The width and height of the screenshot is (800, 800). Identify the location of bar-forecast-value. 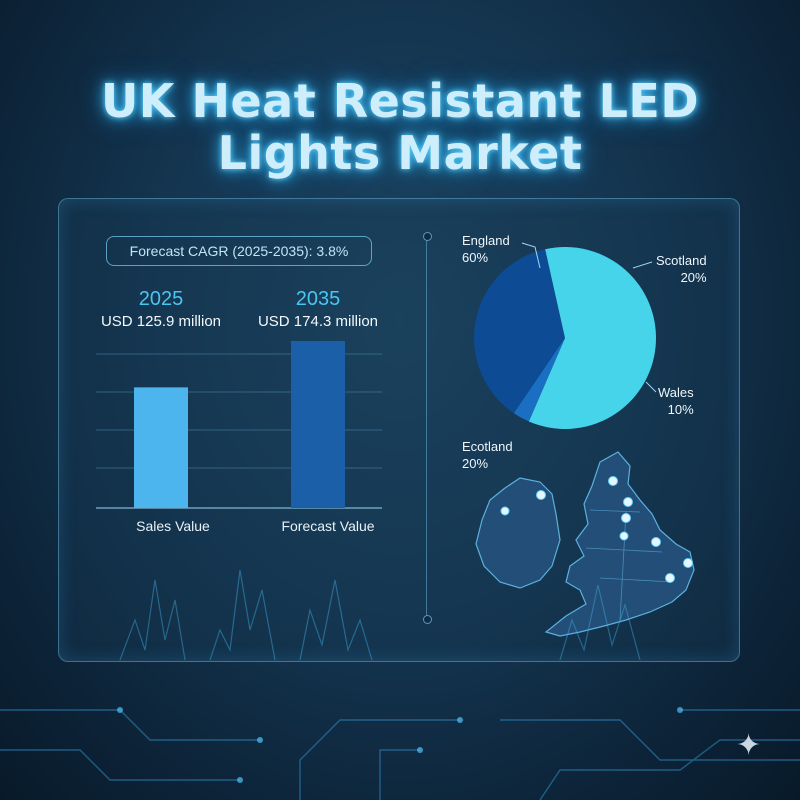
(318, 424).